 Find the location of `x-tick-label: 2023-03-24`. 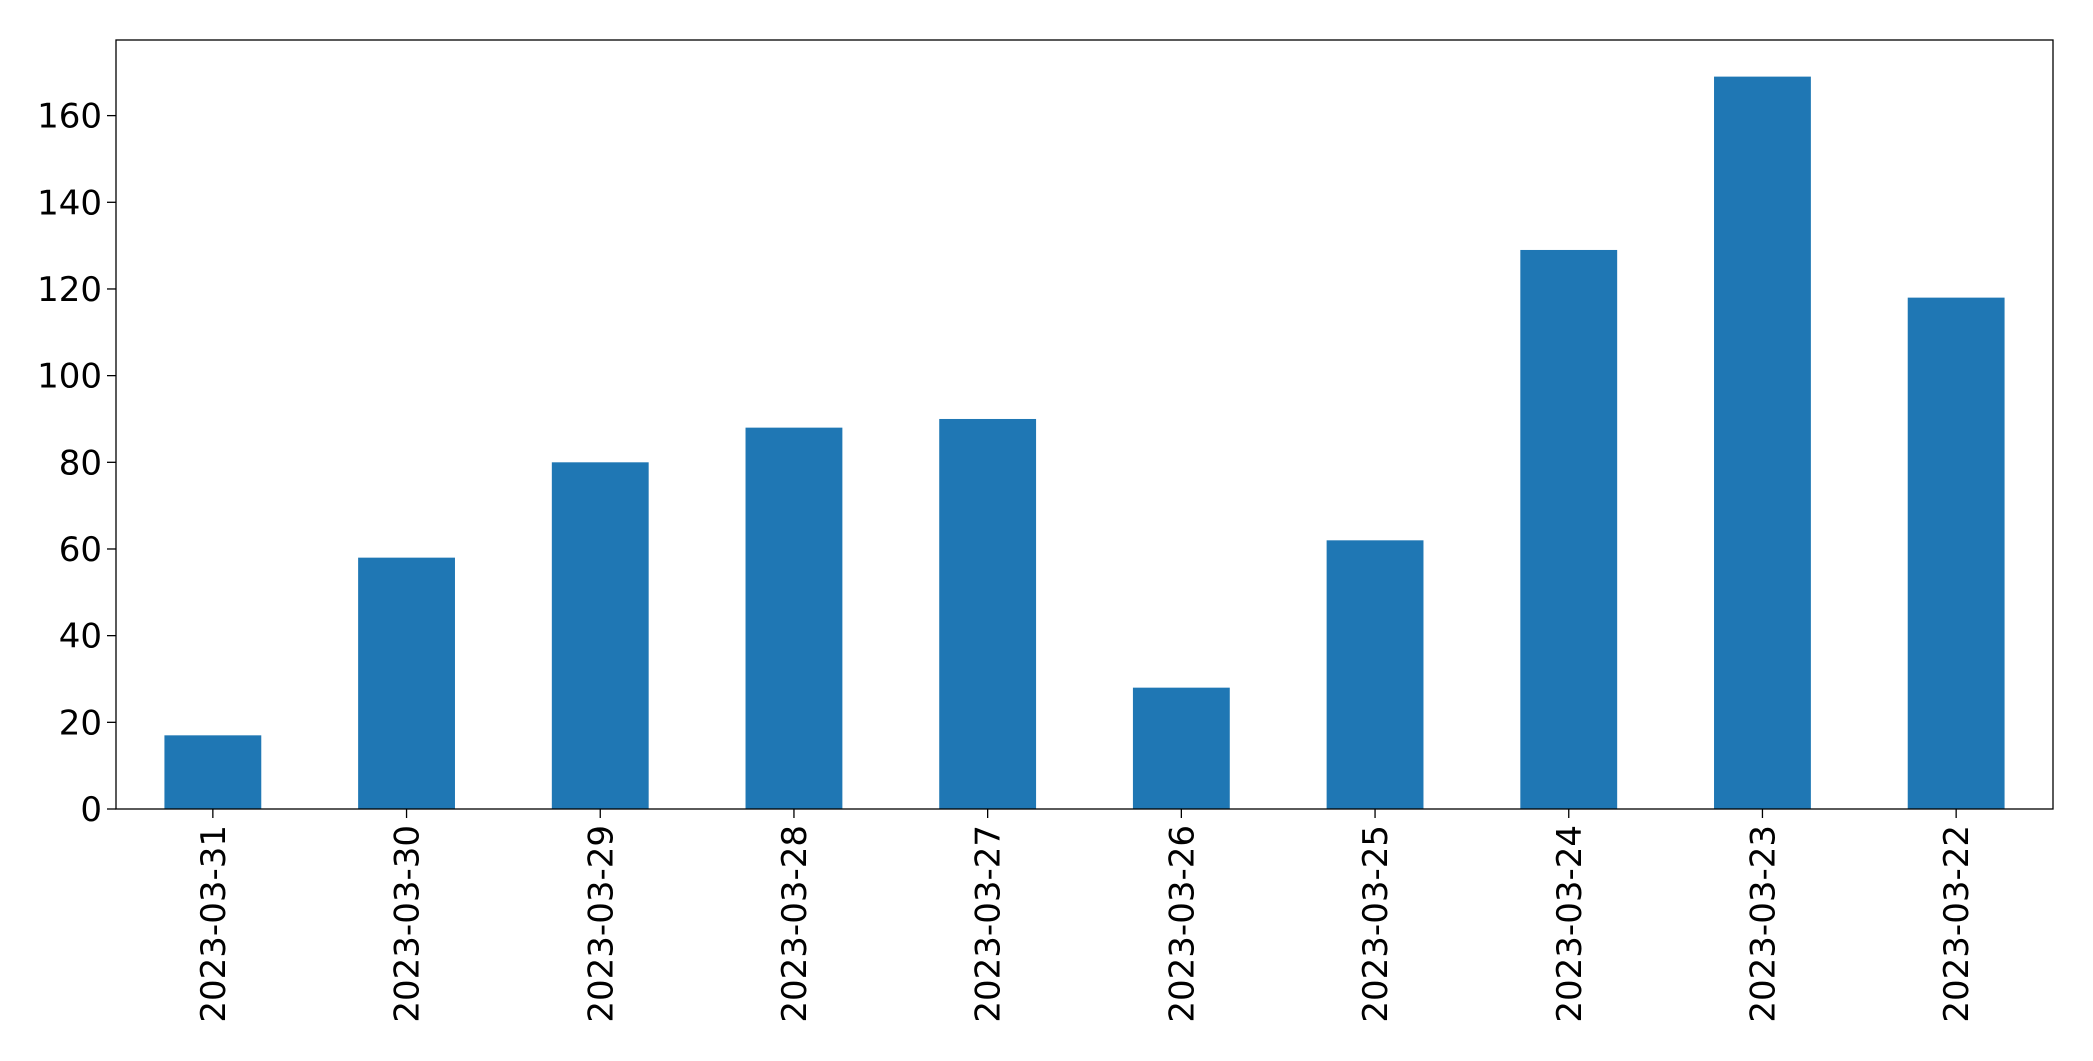

x-tick-label: 2023-03-24 is located at coordinates (1570, 924).